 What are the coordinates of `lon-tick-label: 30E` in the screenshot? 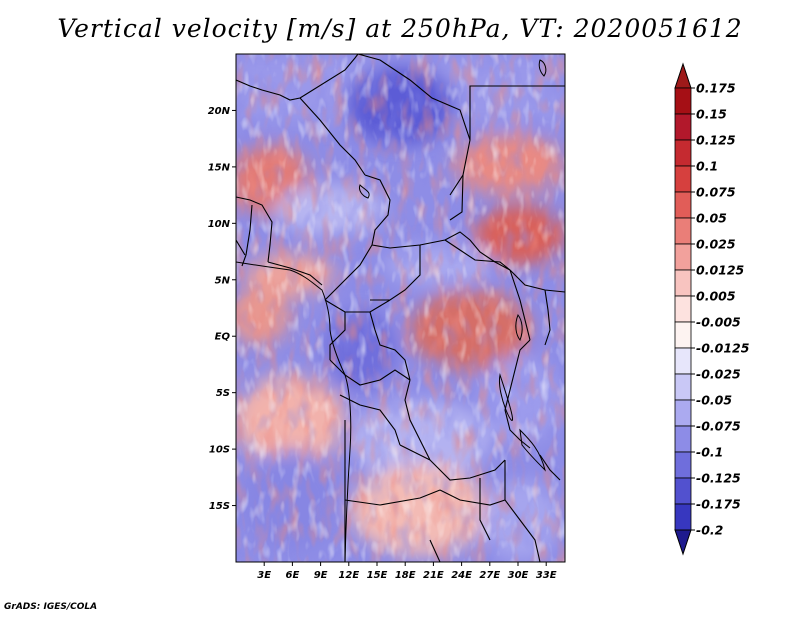 It's located at (518, 575).